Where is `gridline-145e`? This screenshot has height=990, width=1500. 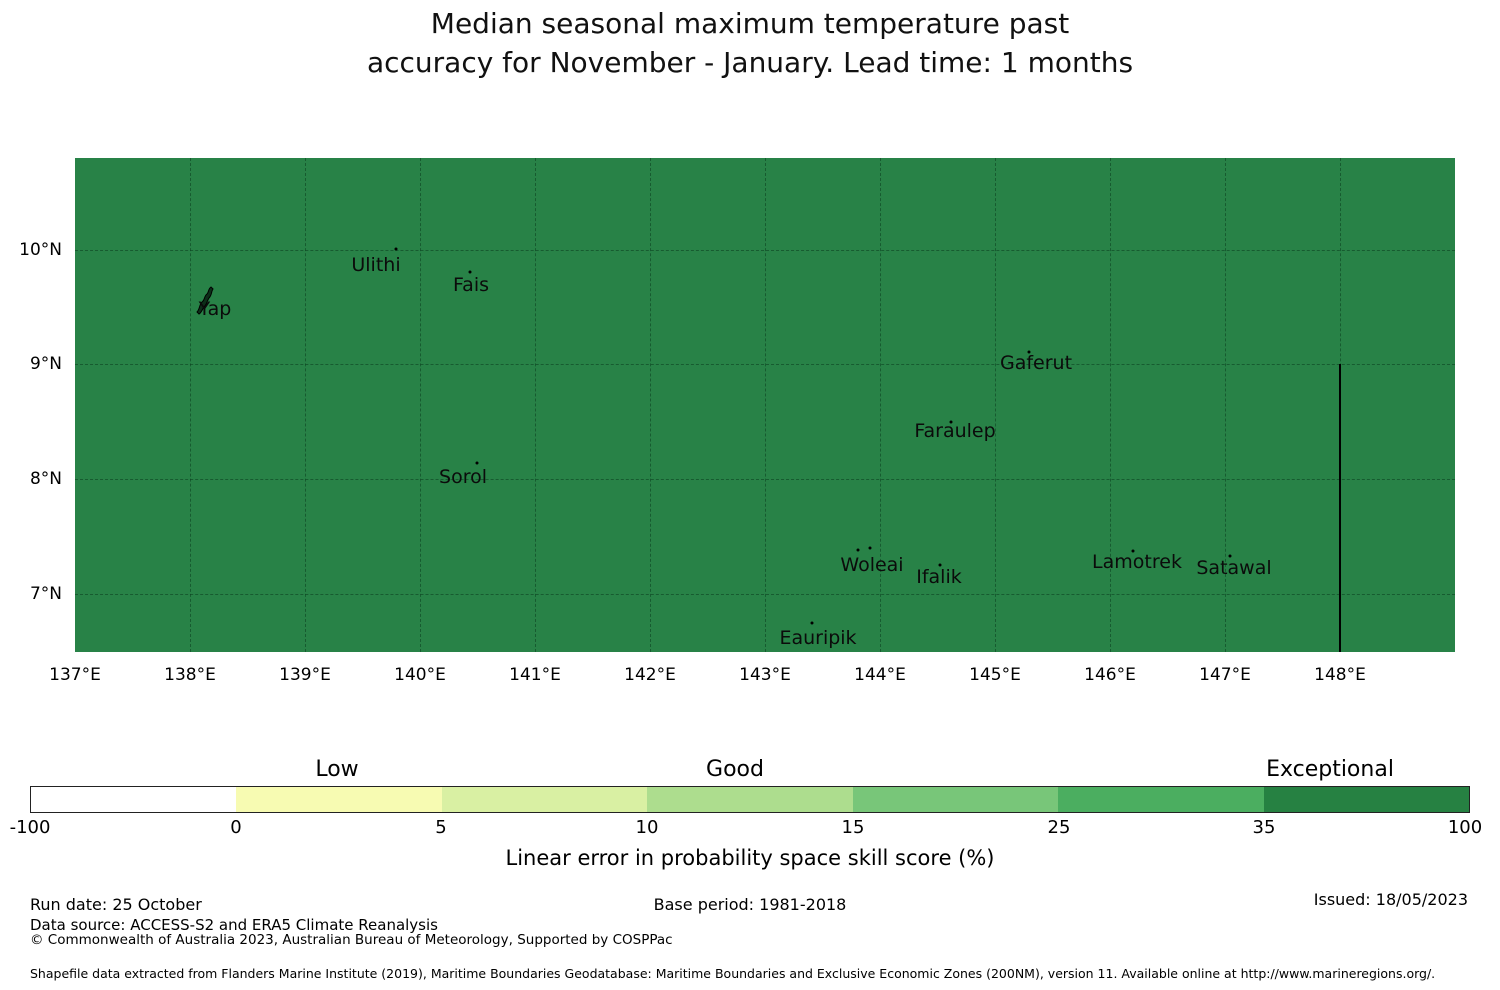 gridline-145e is located at coordinates (995, 405).